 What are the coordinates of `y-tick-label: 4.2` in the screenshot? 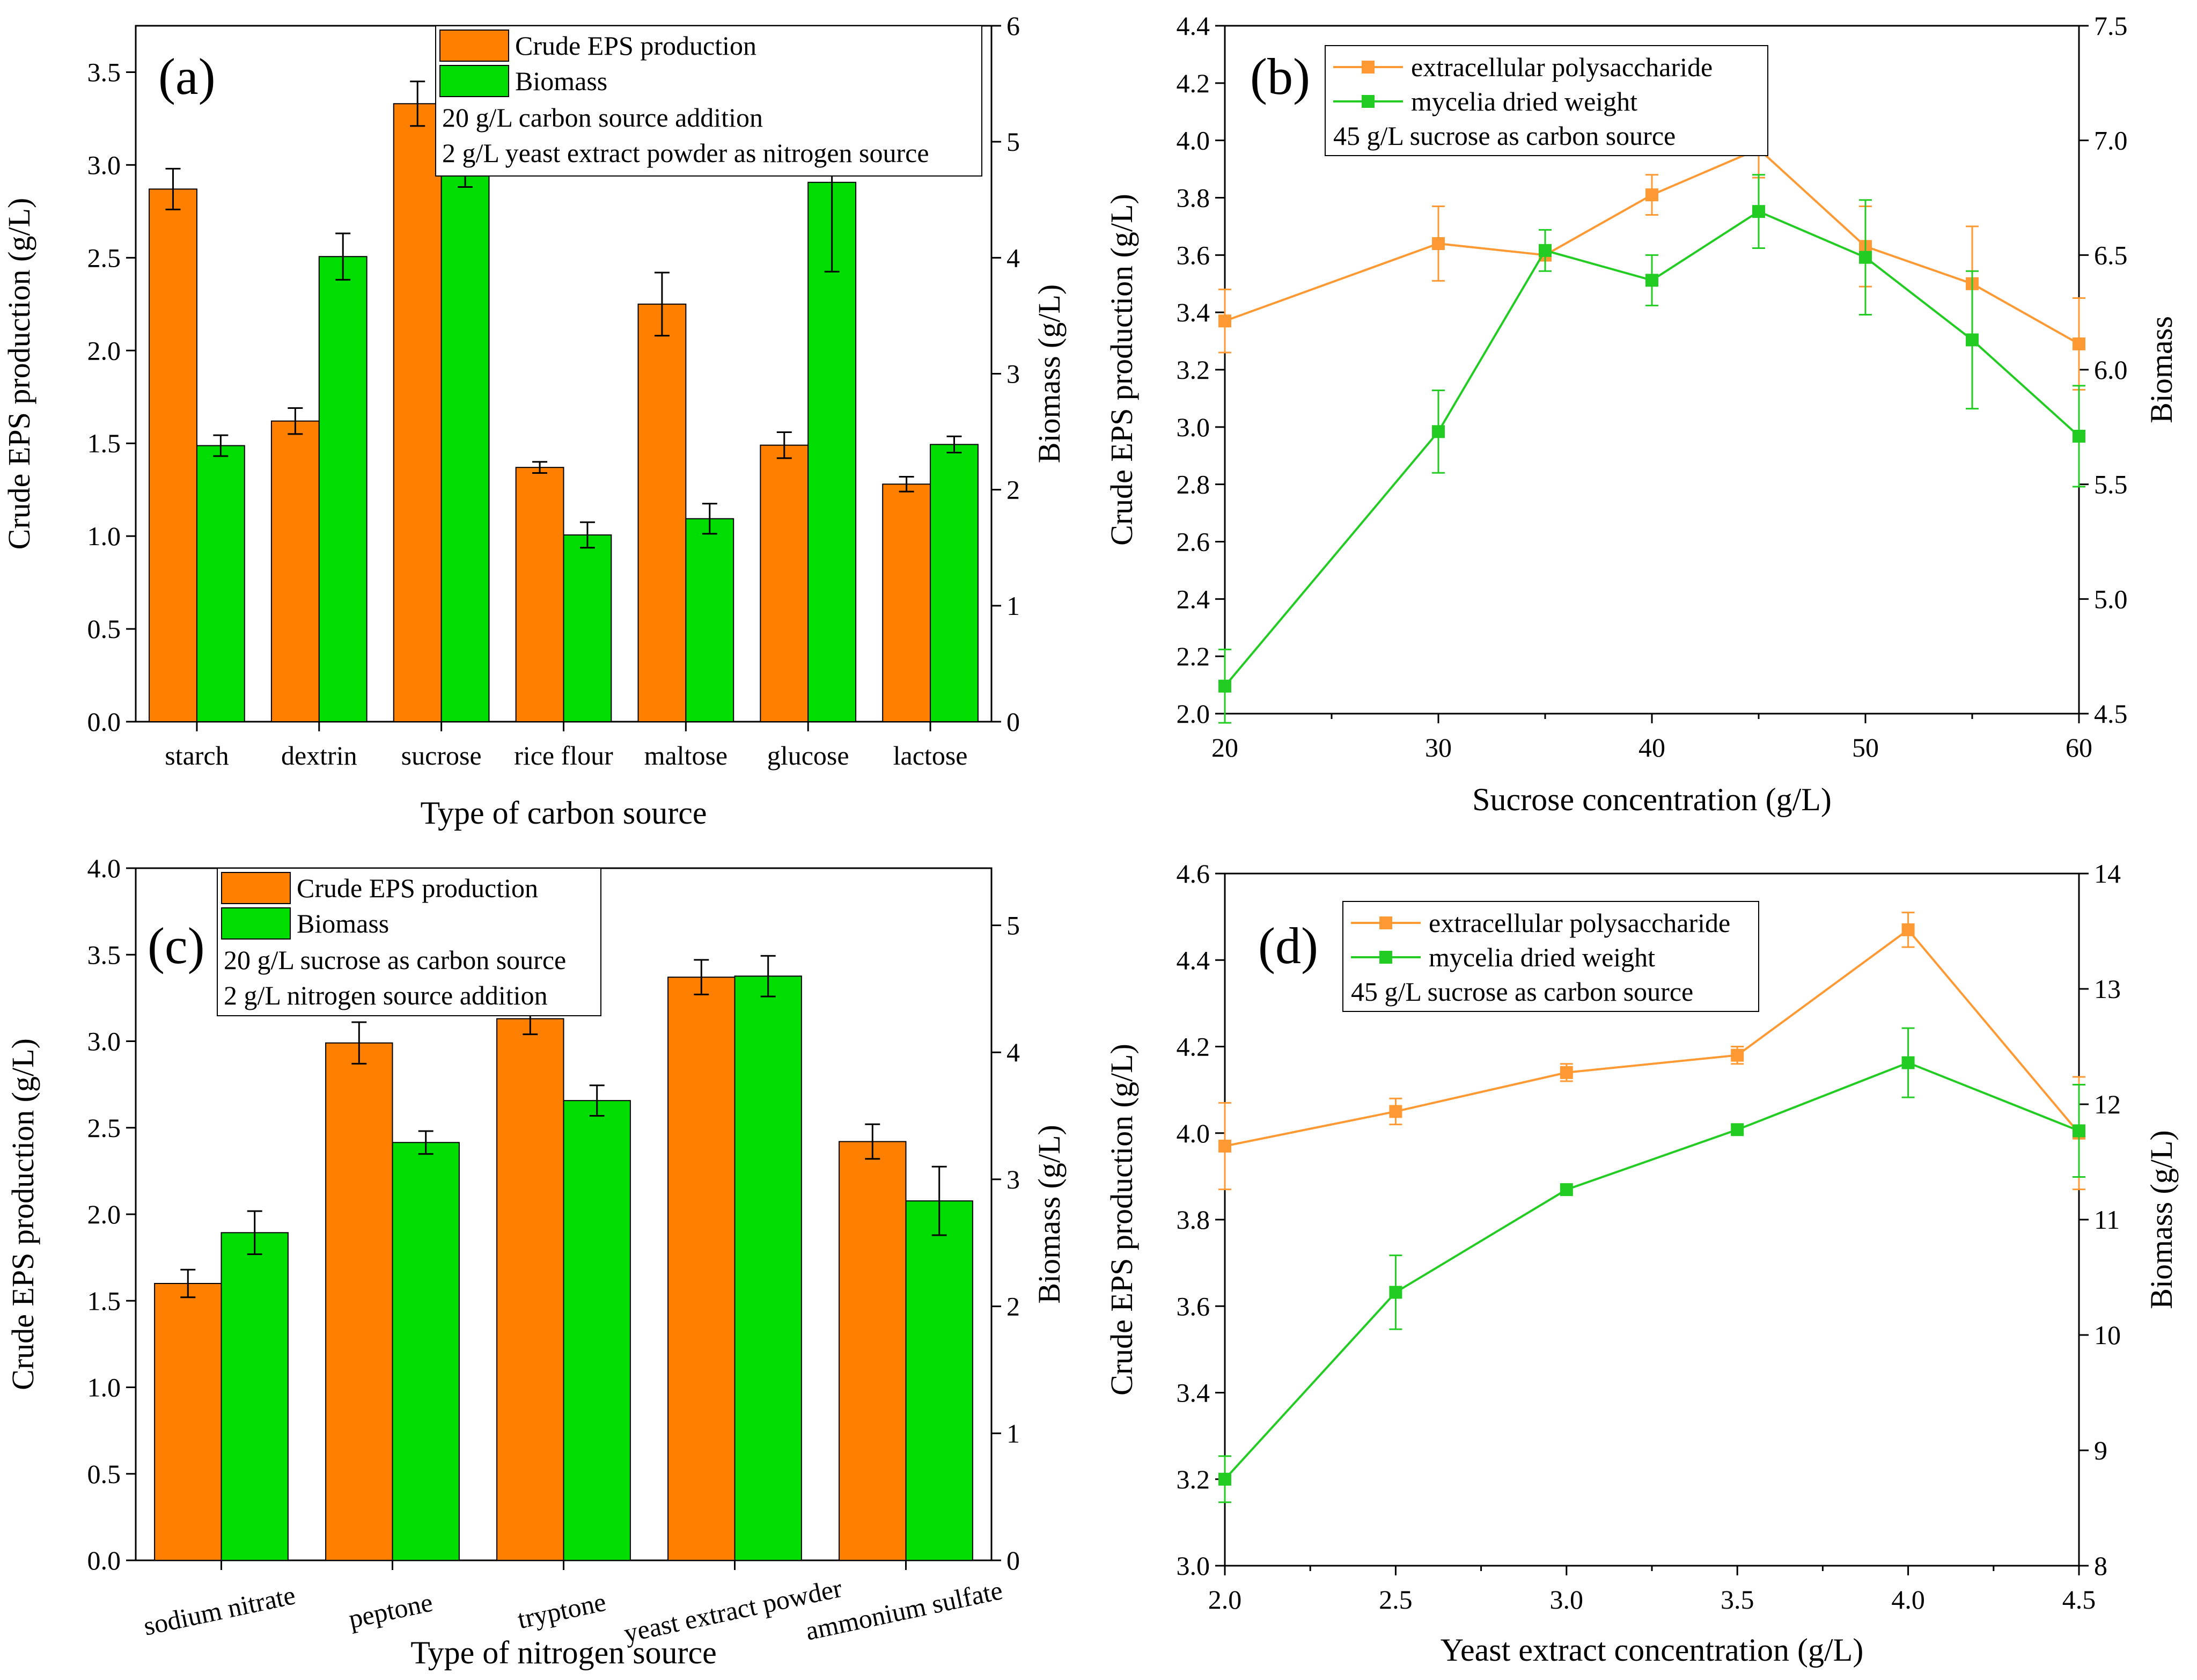 It's located at (1193, 83).